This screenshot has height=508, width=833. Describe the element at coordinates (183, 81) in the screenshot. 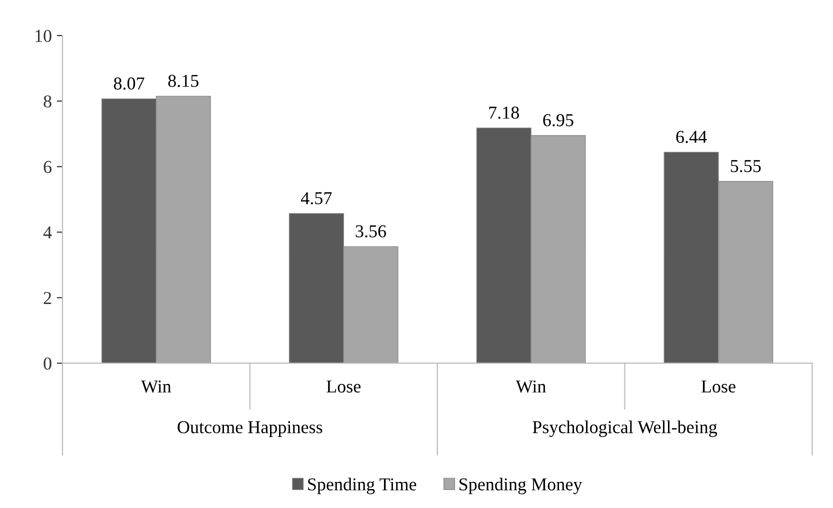

I see `data-label: 8.15` at that location.